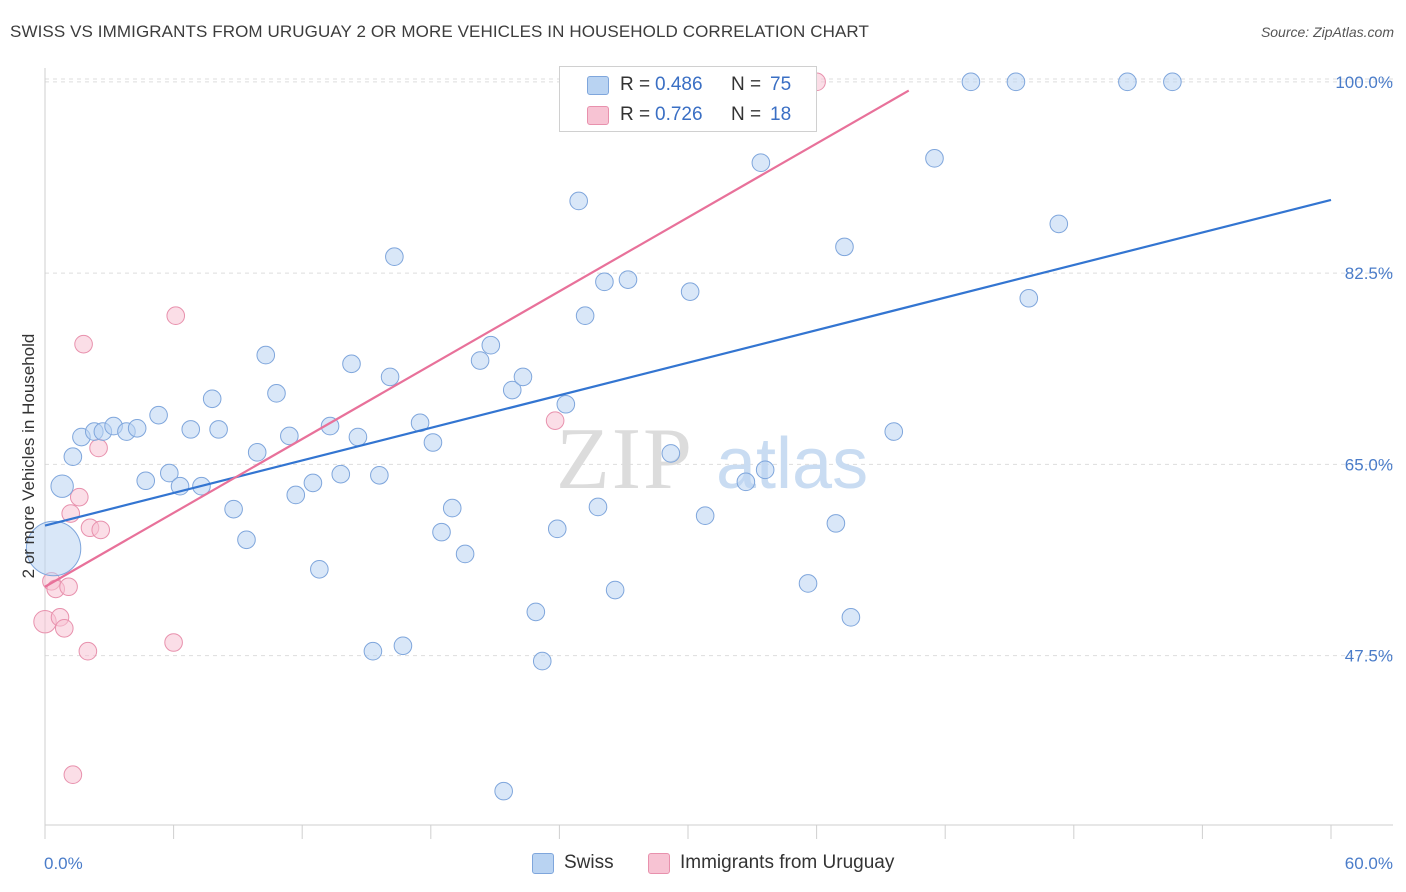 Image resolution: width=1406 pixels, height=892 pixels. Describe the element at coordinates (787, 862) in the screenshot. I see `bottom-legend-label-uruguay: Immigrants from Uruguay` at that location.